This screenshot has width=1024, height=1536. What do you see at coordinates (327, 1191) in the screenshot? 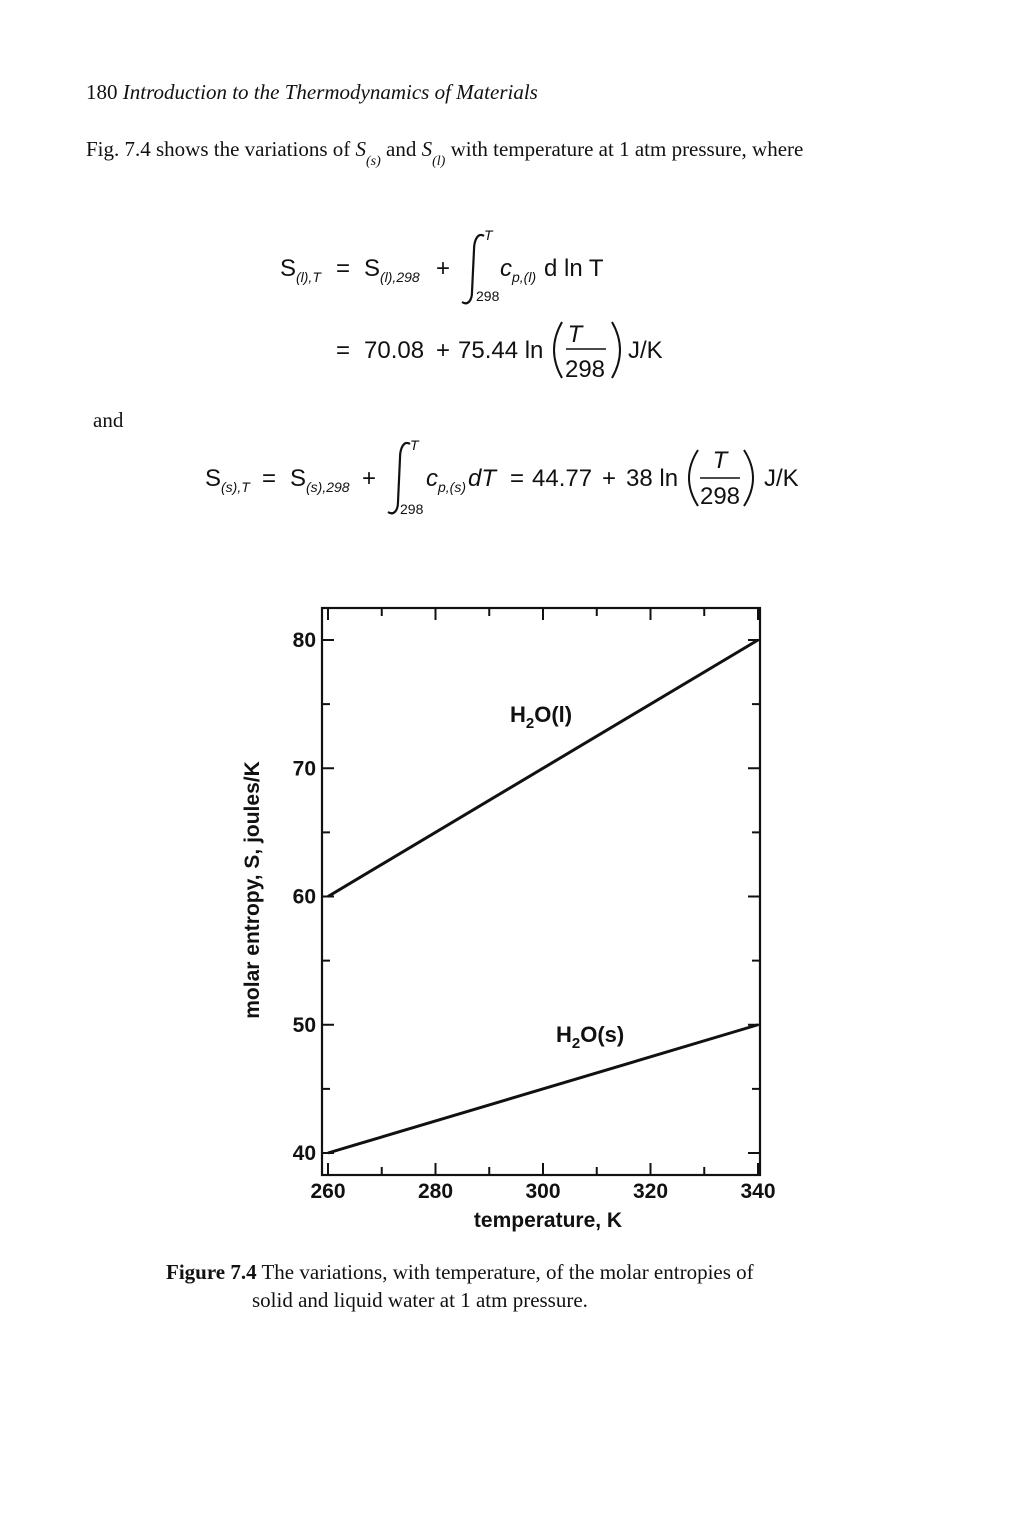
I see `x-tick-label: 260` at bounding box center [327, 1191].